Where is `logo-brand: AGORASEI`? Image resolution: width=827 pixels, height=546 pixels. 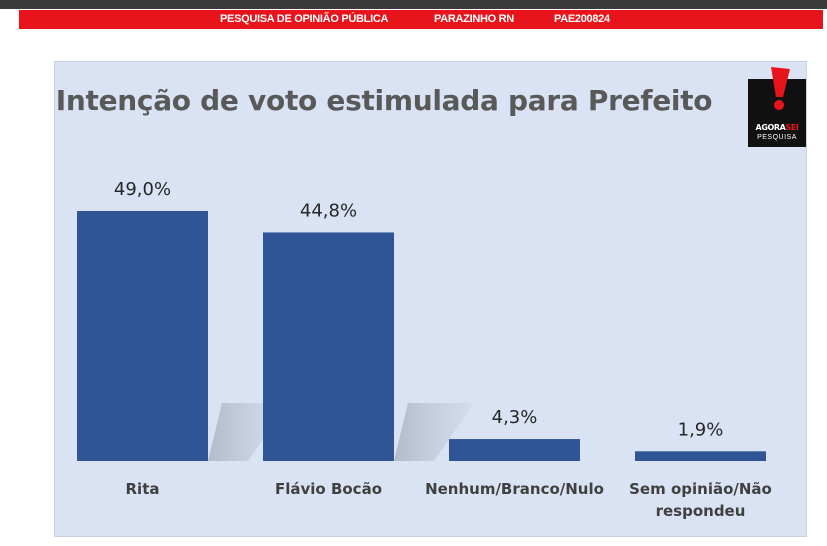 logo-brand: AGORASEI is located at coordinates (777, 127).